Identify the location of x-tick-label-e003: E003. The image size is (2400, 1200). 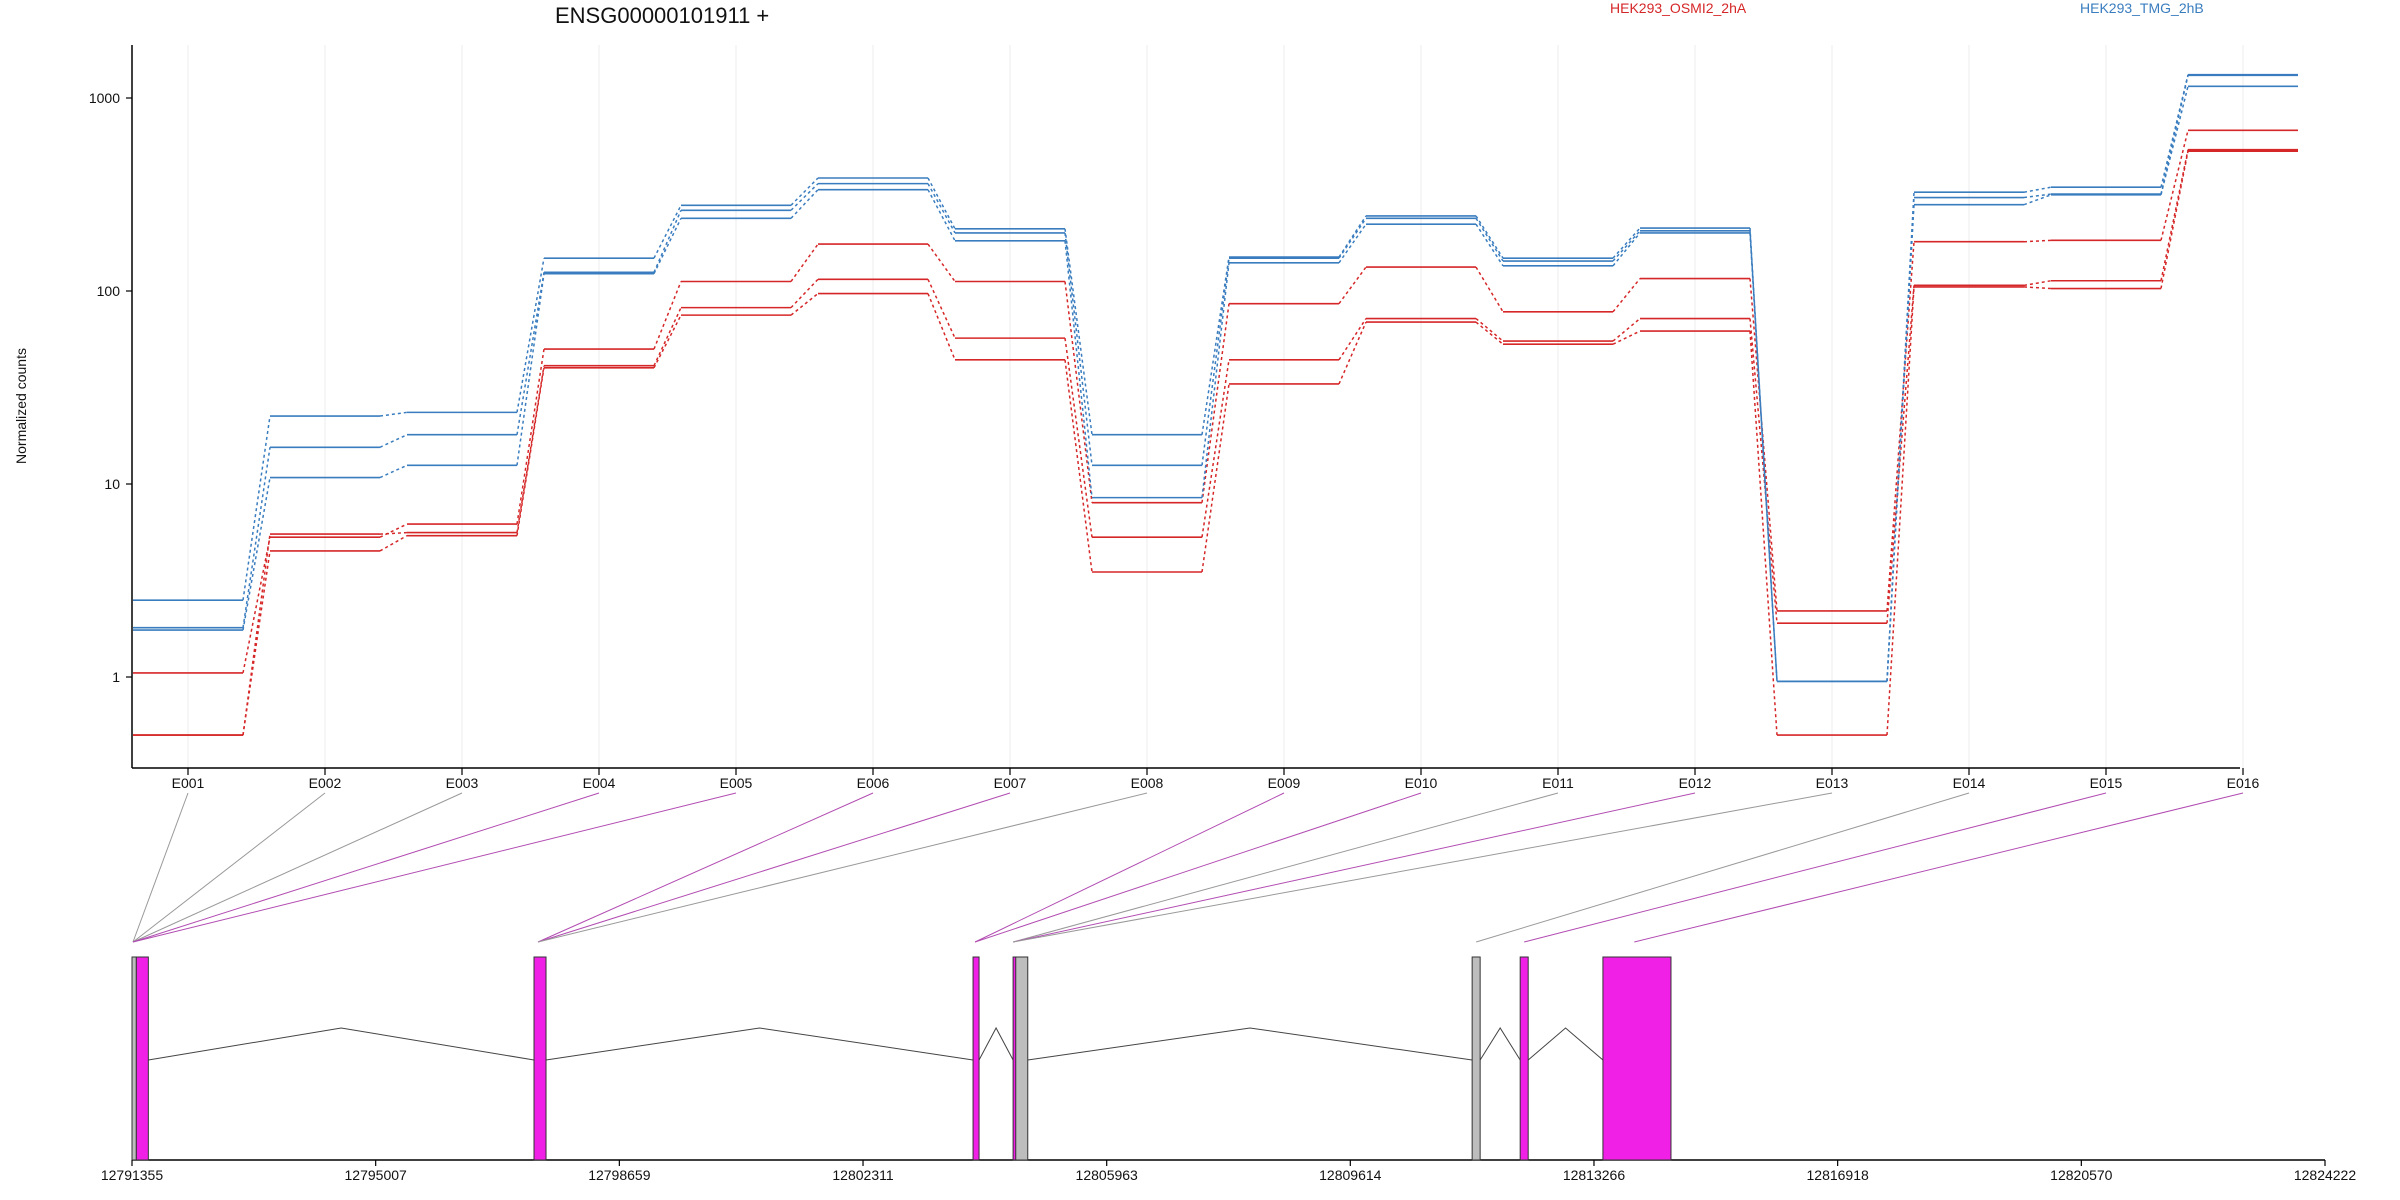
(462, 783).